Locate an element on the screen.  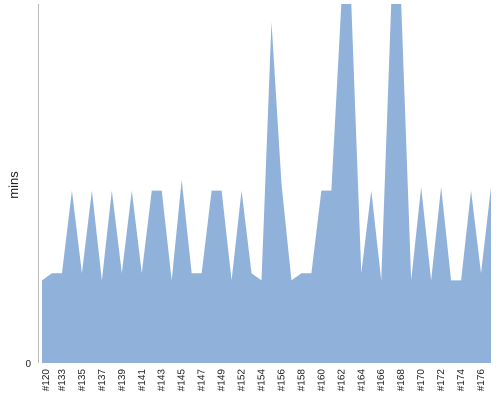
x-tick-label: #166 is located at coordinates (381, 380).